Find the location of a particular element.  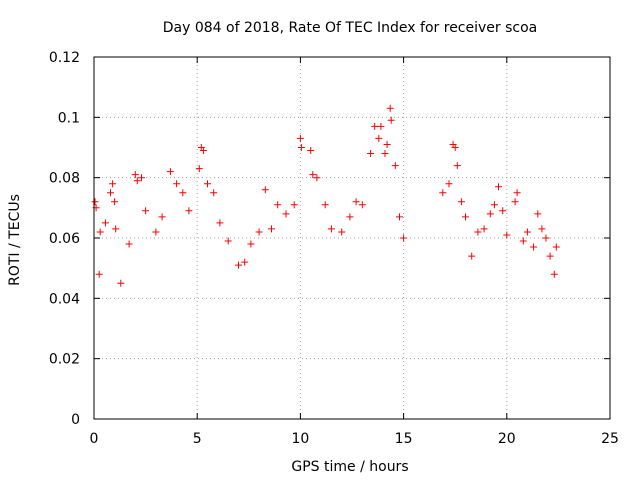

x-tick-label: 5 is located at coordinates (197, 439).